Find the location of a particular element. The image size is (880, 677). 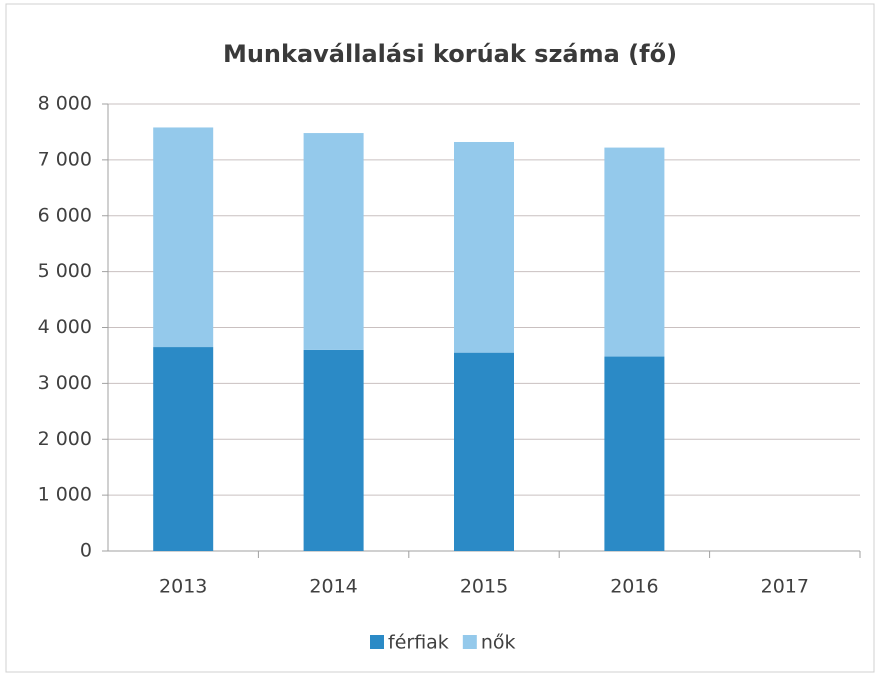

y-tick-label: 6 000 is located at coordinates (65, 215).